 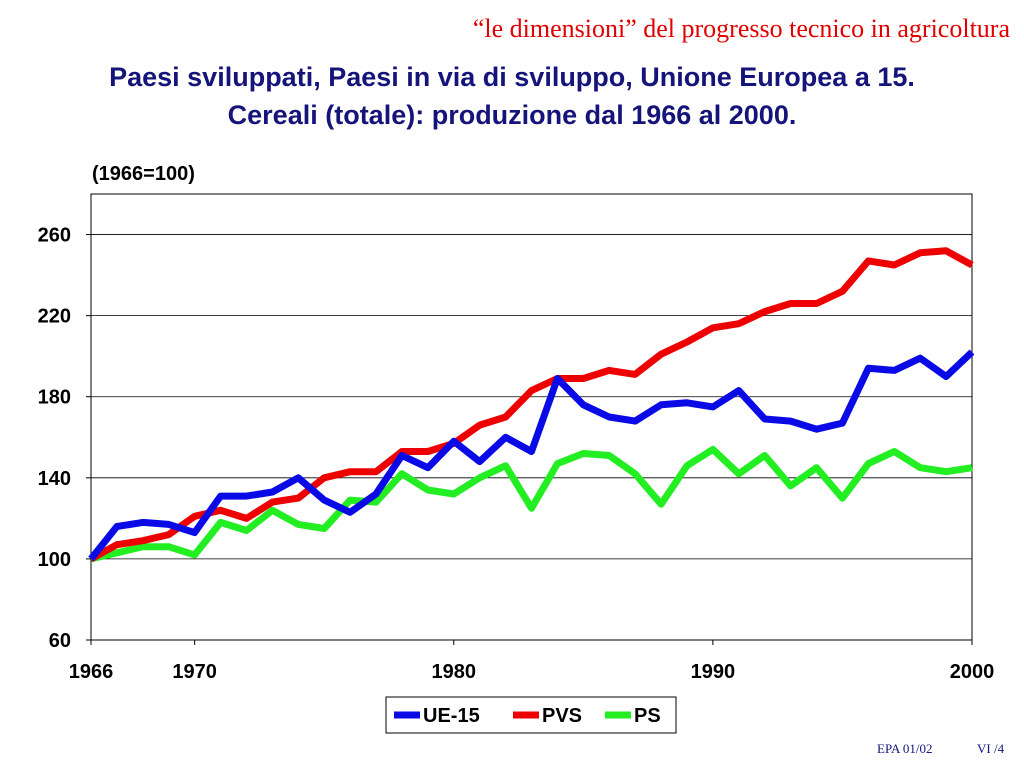 What do you see at coordinates (54, 317) in the screenshot?
I see `y-tick-label: 220` at bounding box center [54, 317].